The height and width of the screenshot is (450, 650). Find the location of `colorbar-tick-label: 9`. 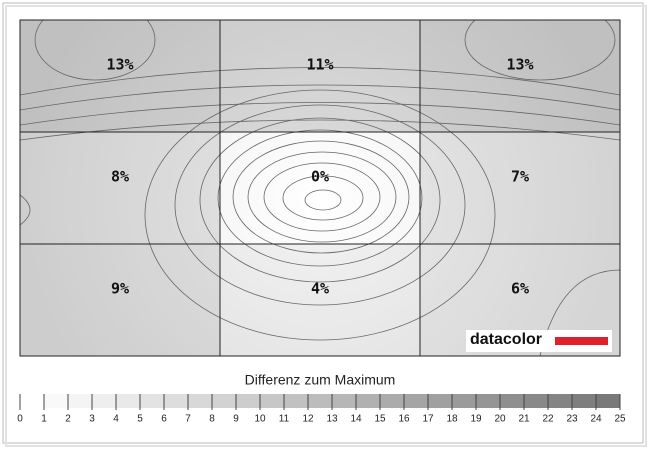

colorbar-tick-label: 9 is located at coordinates (236, 419).